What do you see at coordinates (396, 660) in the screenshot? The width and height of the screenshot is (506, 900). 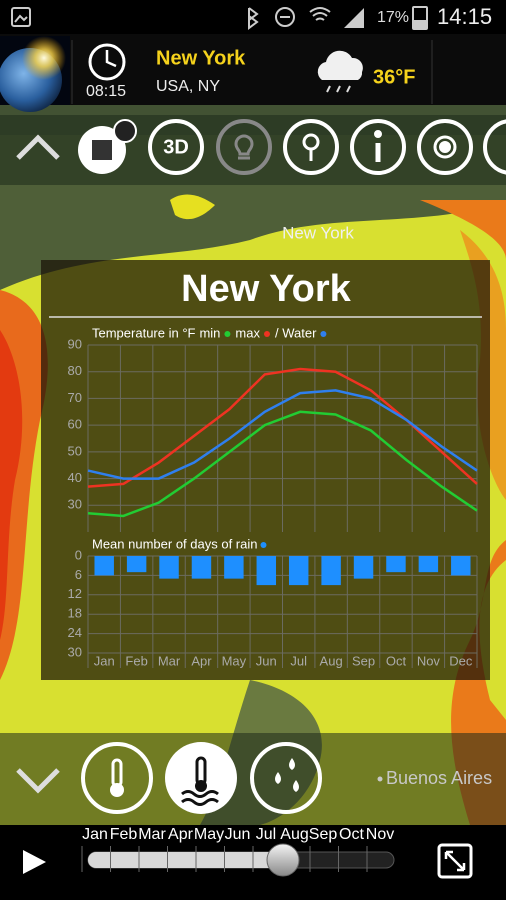 I see `x-tick-label: Oct` at bounding box center [396, 660].